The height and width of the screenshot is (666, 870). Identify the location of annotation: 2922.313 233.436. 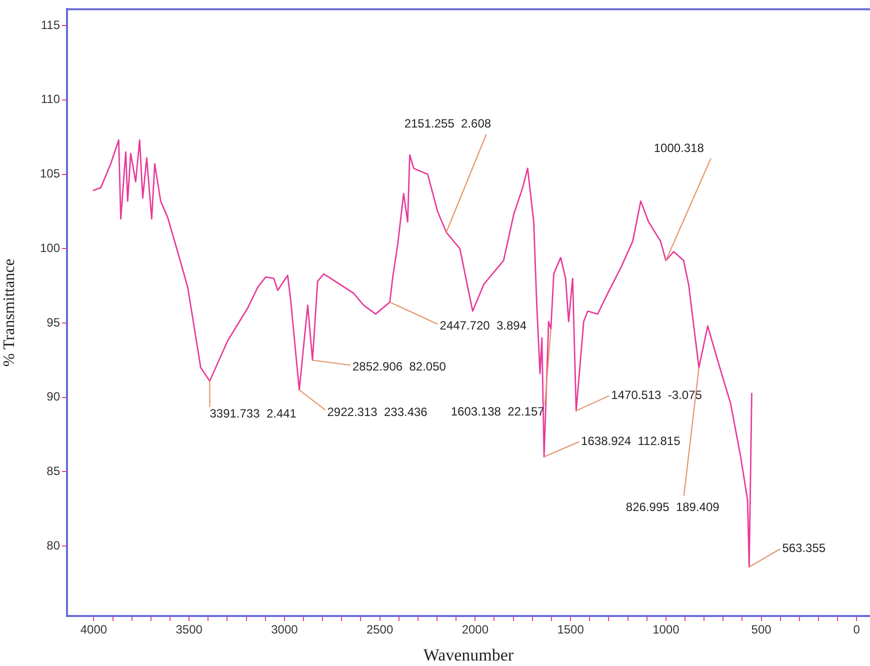
(377, 412).